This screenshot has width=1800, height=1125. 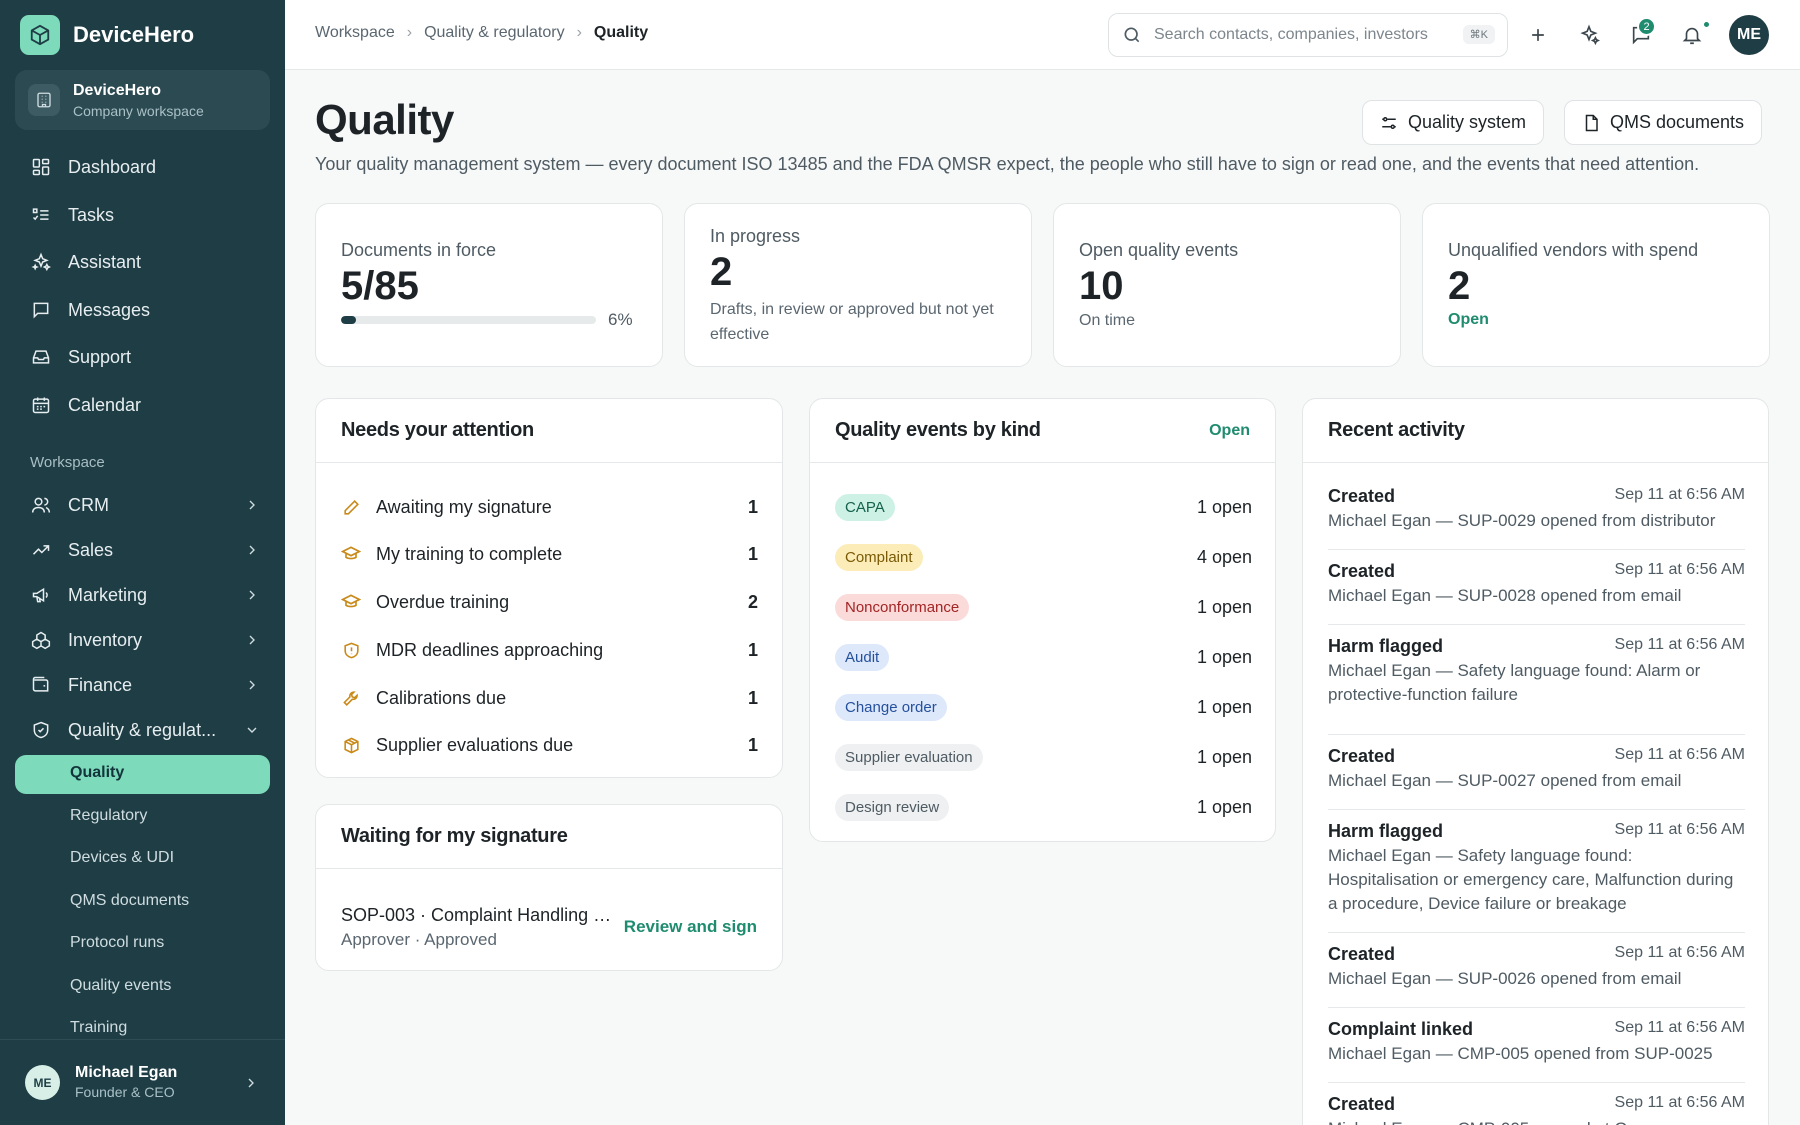 What do you see at coordinates (549, 698) in the screenshot?
I see `attention-calibrations-due: Calibrations due 1` at bounding box center [549, 698].